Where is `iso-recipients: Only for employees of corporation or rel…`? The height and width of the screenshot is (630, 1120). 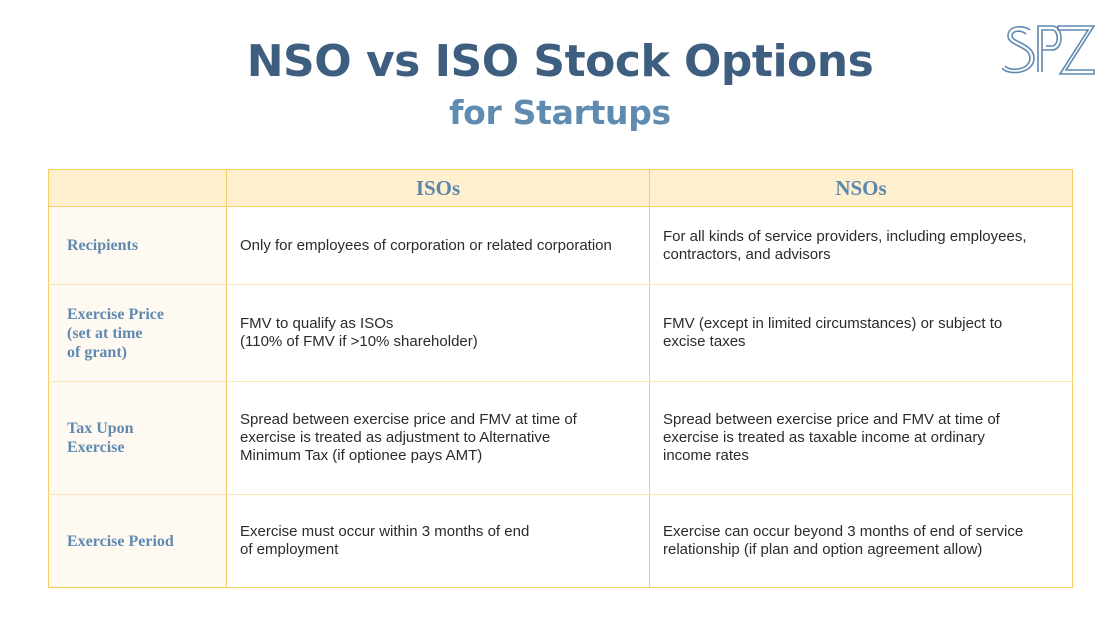 iso-recipients: Only for employees of corporation or rel… is located at coordinates (438, 245).